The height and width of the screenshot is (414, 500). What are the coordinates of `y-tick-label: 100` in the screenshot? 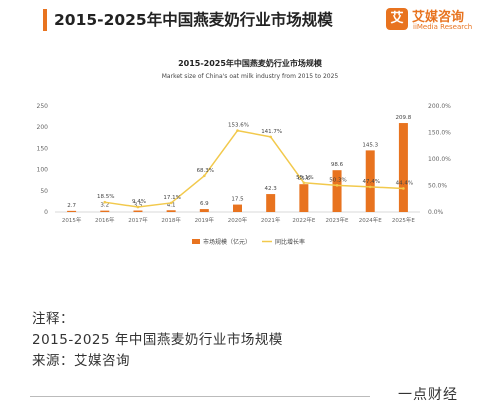 It's located at (43, 170).